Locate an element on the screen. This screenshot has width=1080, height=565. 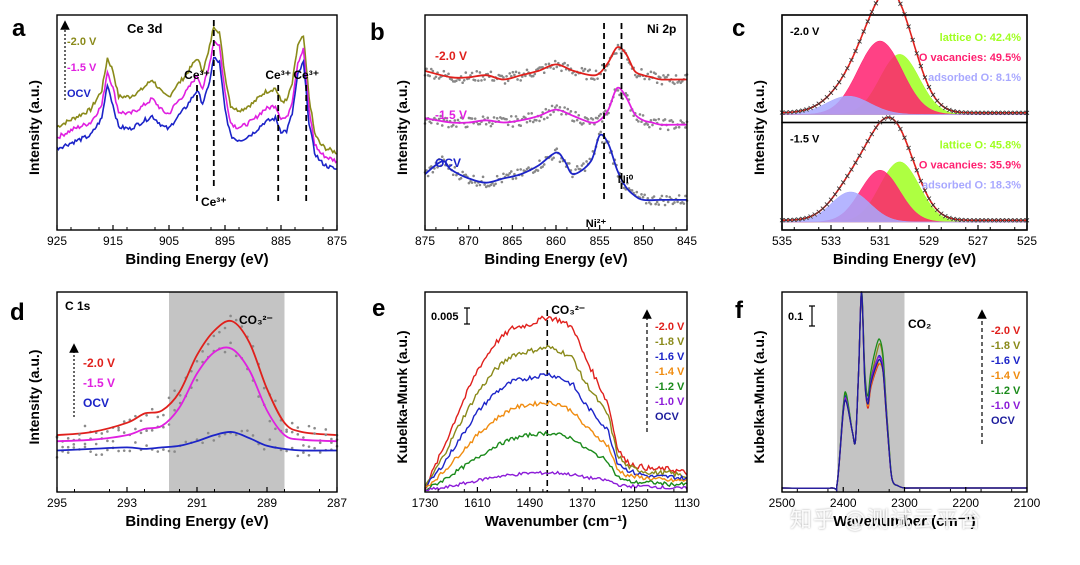
panel-e-xtick-label: 1610 is located at coordinates (477, 503).